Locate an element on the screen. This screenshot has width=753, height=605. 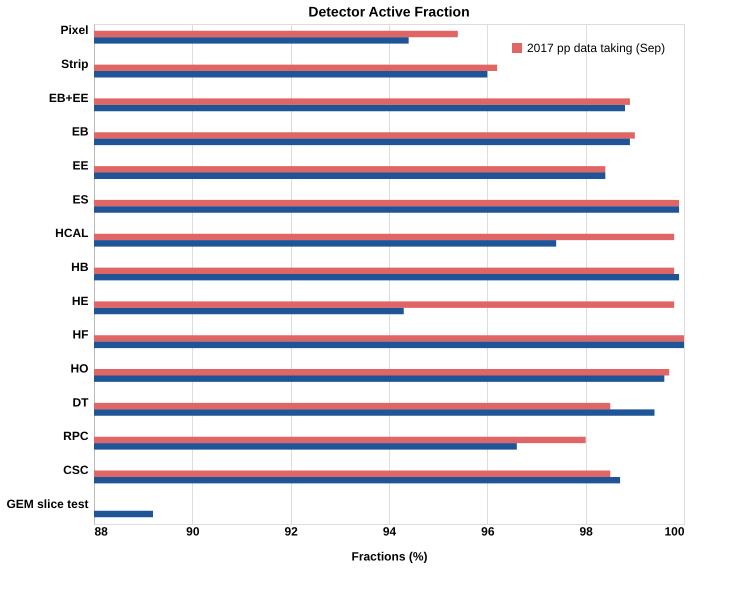
y-tick-label: GEM slice test is located at coordinates (47, 503).